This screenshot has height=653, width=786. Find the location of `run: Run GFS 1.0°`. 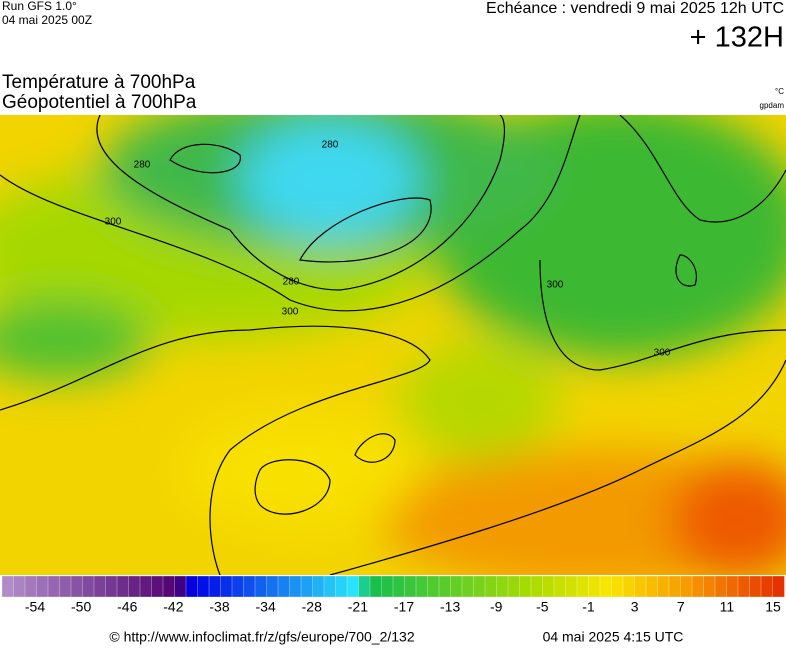

run: Run GFS 1.0° is located at coordinates (39, 6).